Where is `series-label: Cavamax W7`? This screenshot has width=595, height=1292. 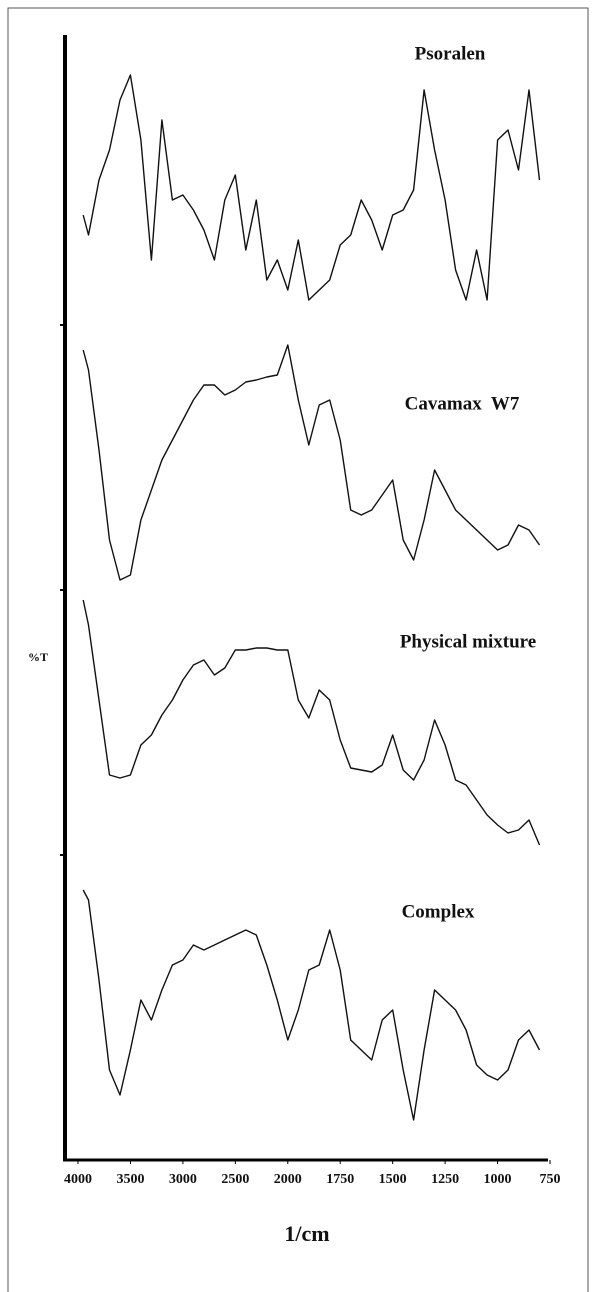 series-label: Cavamax W7 is located at coordinates (462, 403).